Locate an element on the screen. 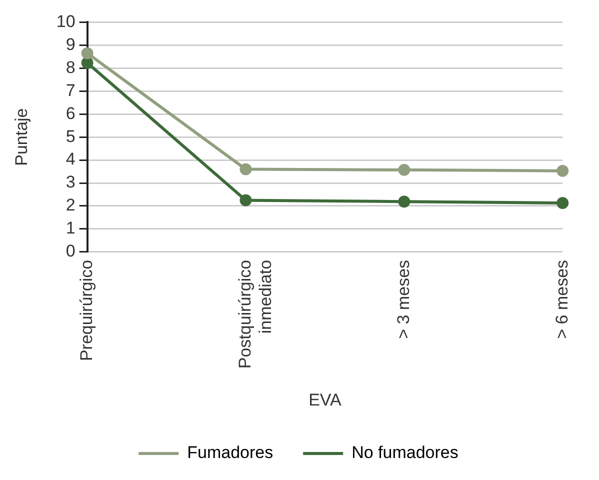 This screenshot has height=480, width=599. x-tick-label: > 6 meses is located at coordinates (562, 299).